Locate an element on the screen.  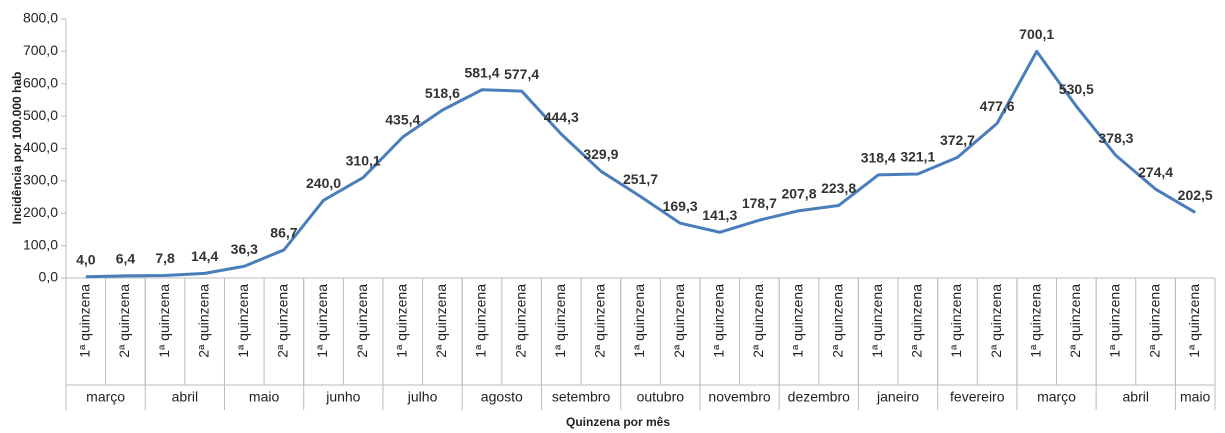
data-label: 435,4 is located at coordinates (402, 120).